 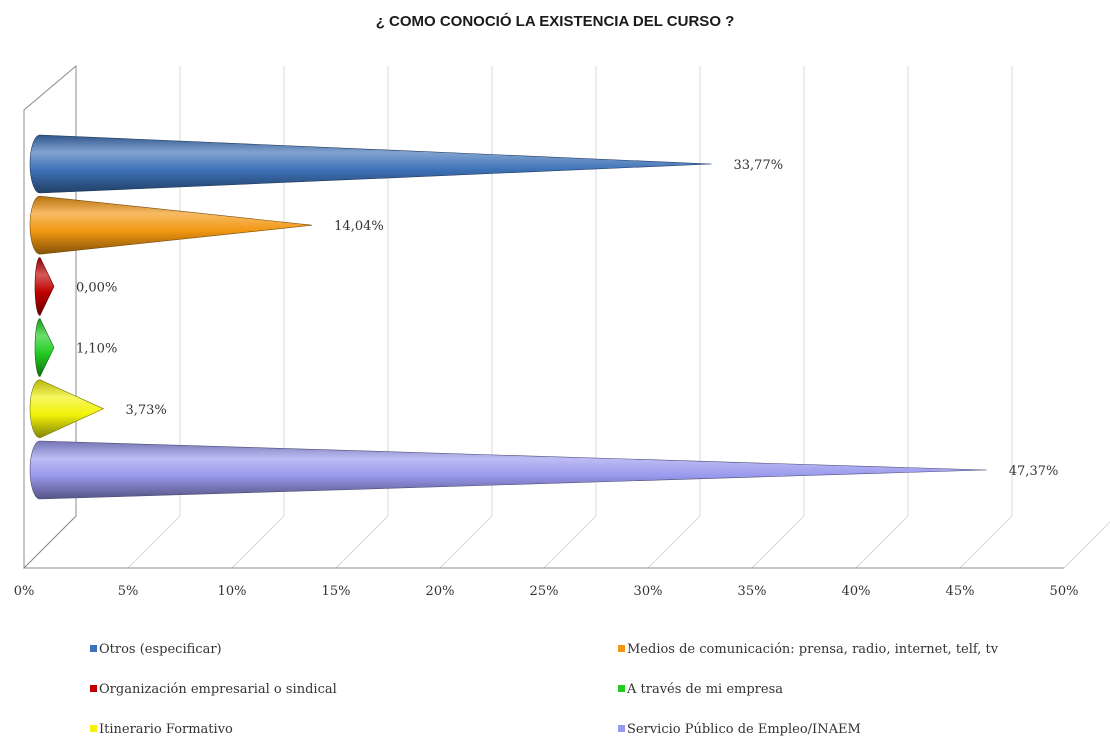 What do you see at coordinates (1034, 471) in the screenshot?
I see `data-label: 47,37%` at bounding box center [1034, 471].